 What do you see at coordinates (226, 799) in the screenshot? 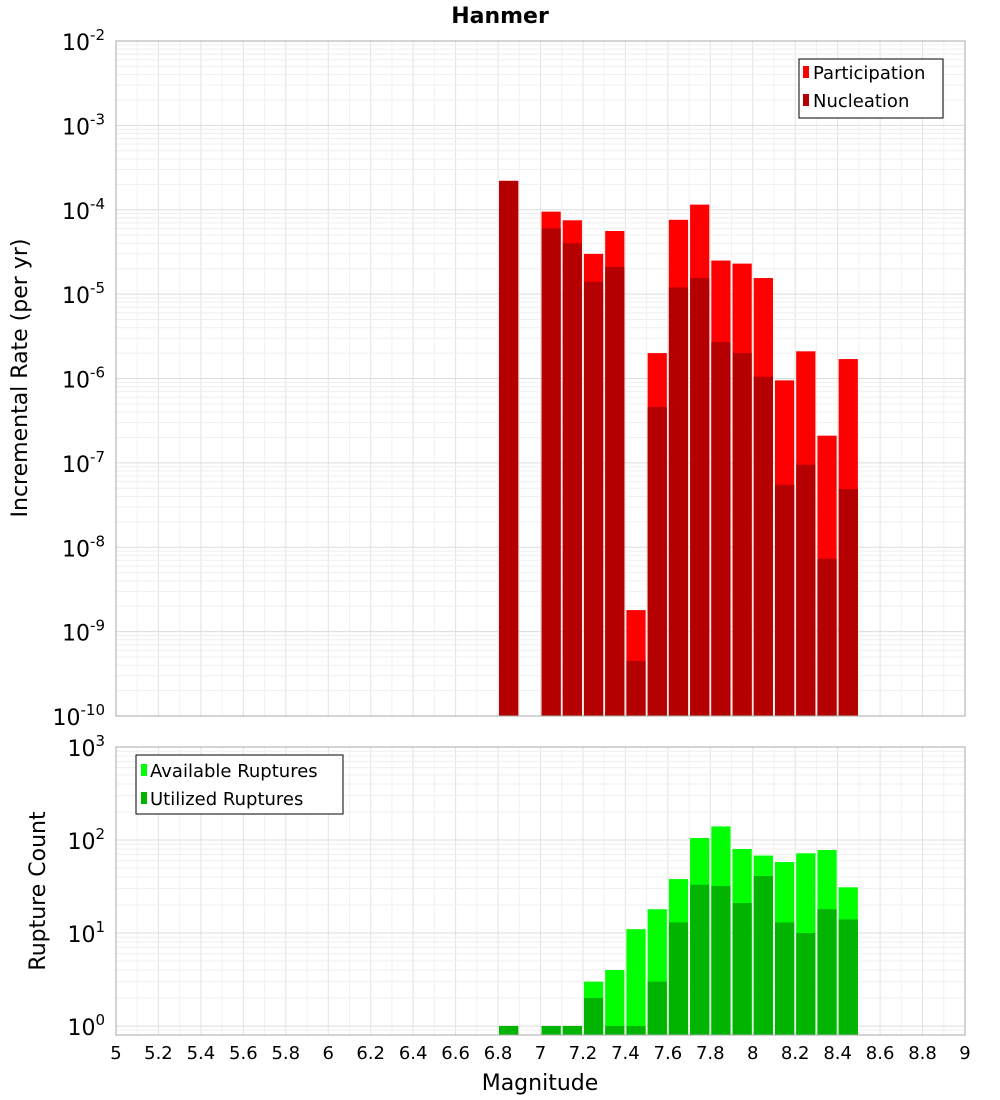
I see `legend-label-utilized-ruptures: Utilized Ruptures` at bounding box center [226, 799].